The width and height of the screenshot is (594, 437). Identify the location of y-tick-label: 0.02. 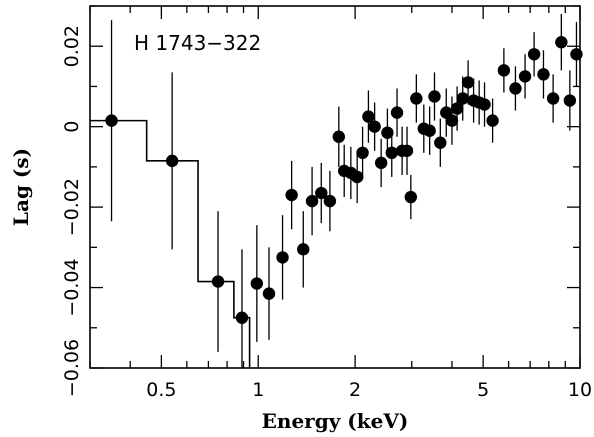
(72, 46).